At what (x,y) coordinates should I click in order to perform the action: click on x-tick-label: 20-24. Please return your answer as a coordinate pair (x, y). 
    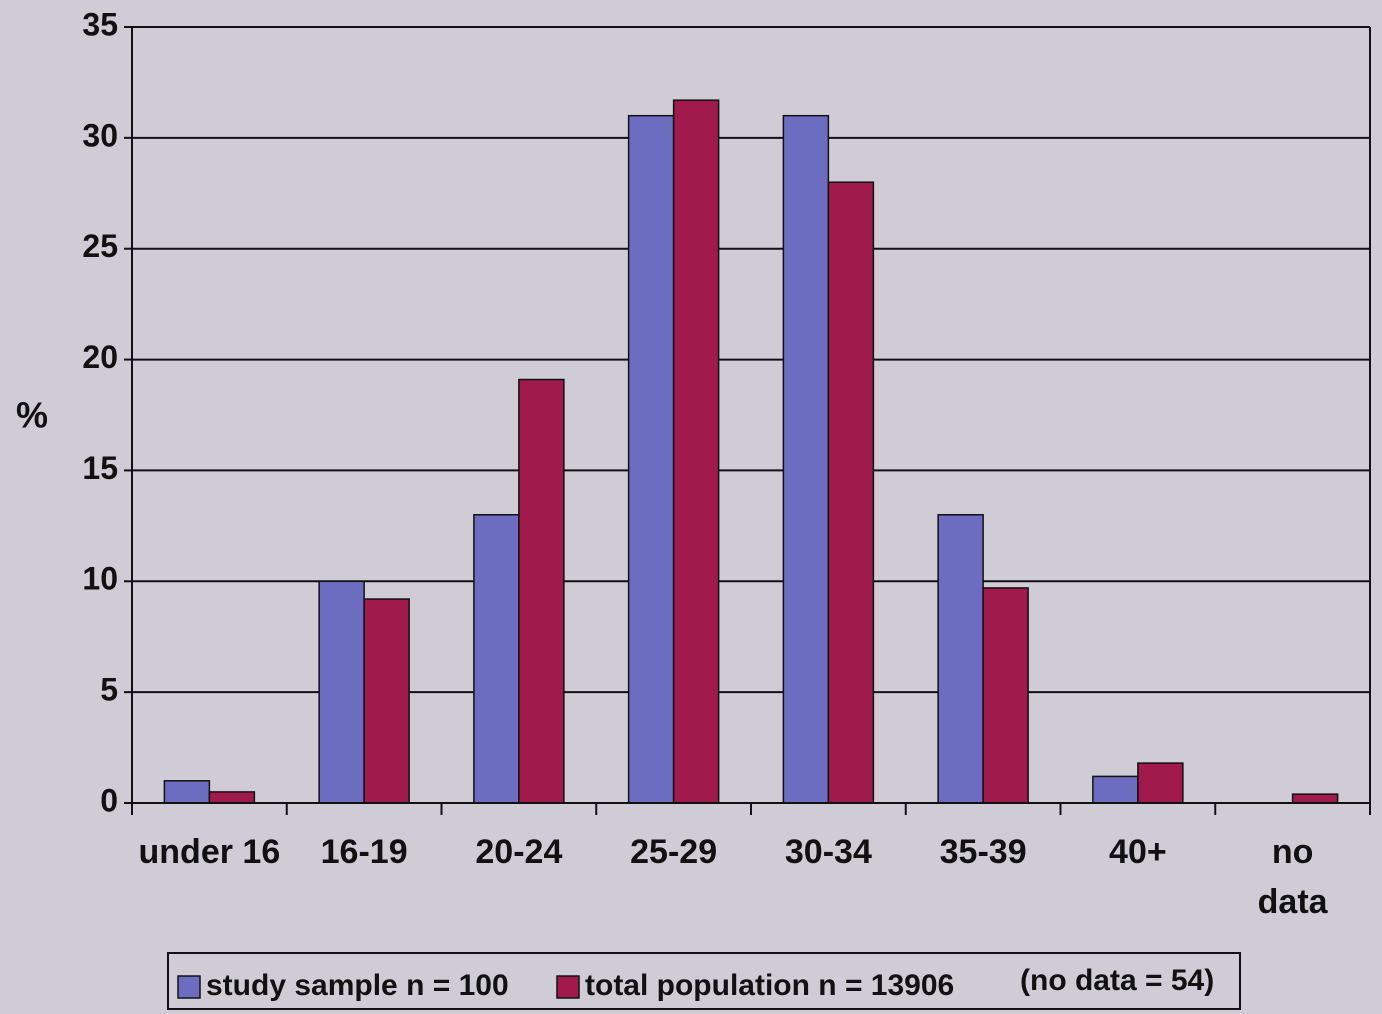
    Looking at the image, I should click on (519, 852).